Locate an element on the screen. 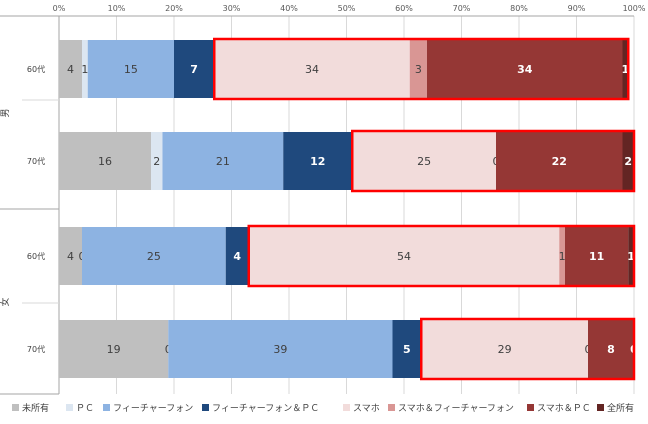 The image size is (648, 424). legend-label: 全所有 is located at coordinates (620, 408).